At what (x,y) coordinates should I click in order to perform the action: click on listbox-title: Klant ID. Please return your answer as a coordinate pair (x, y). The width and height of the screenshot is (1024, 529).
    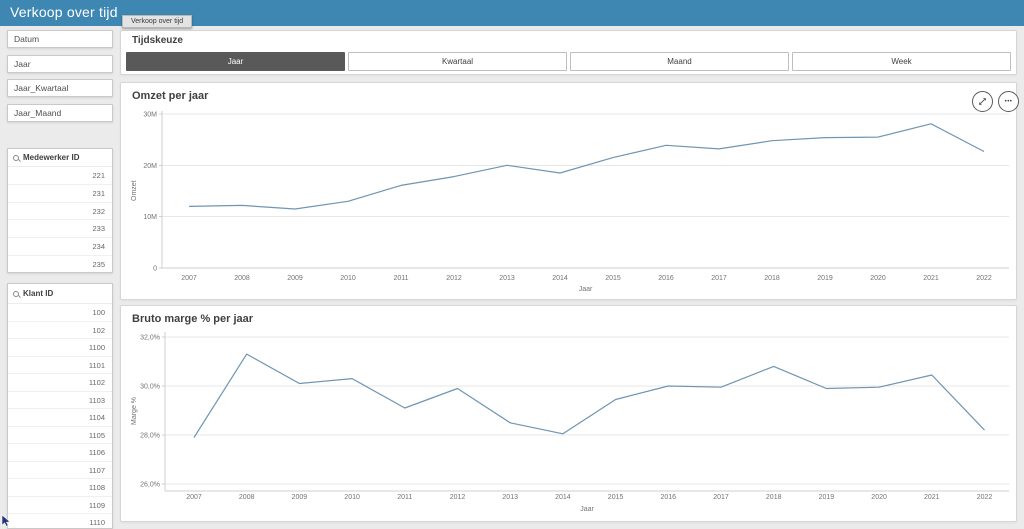
    Looking at the image, I should click on (38, 293).